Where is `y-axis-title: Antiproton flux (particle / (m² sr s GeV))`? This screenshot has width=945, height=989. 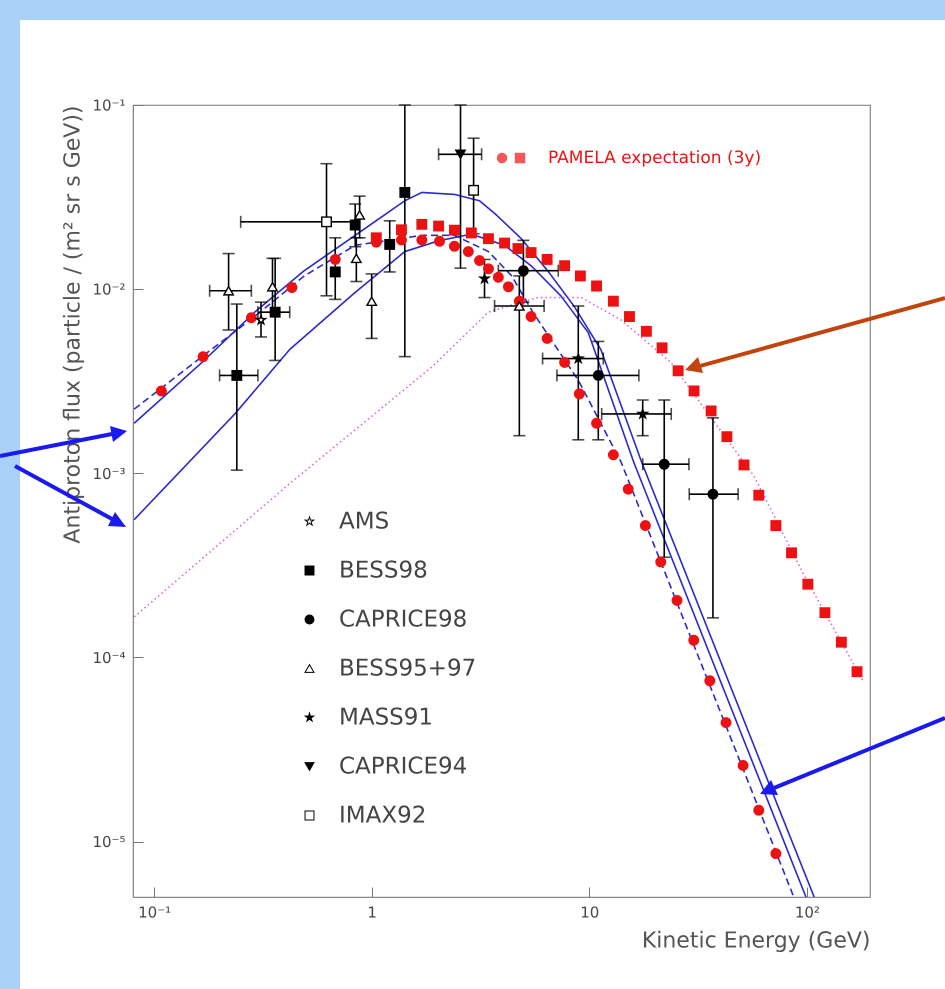 y-axis-title: Antiproton flux (particle / (m² sr s GeV)) is located at coordinates (73, 325).